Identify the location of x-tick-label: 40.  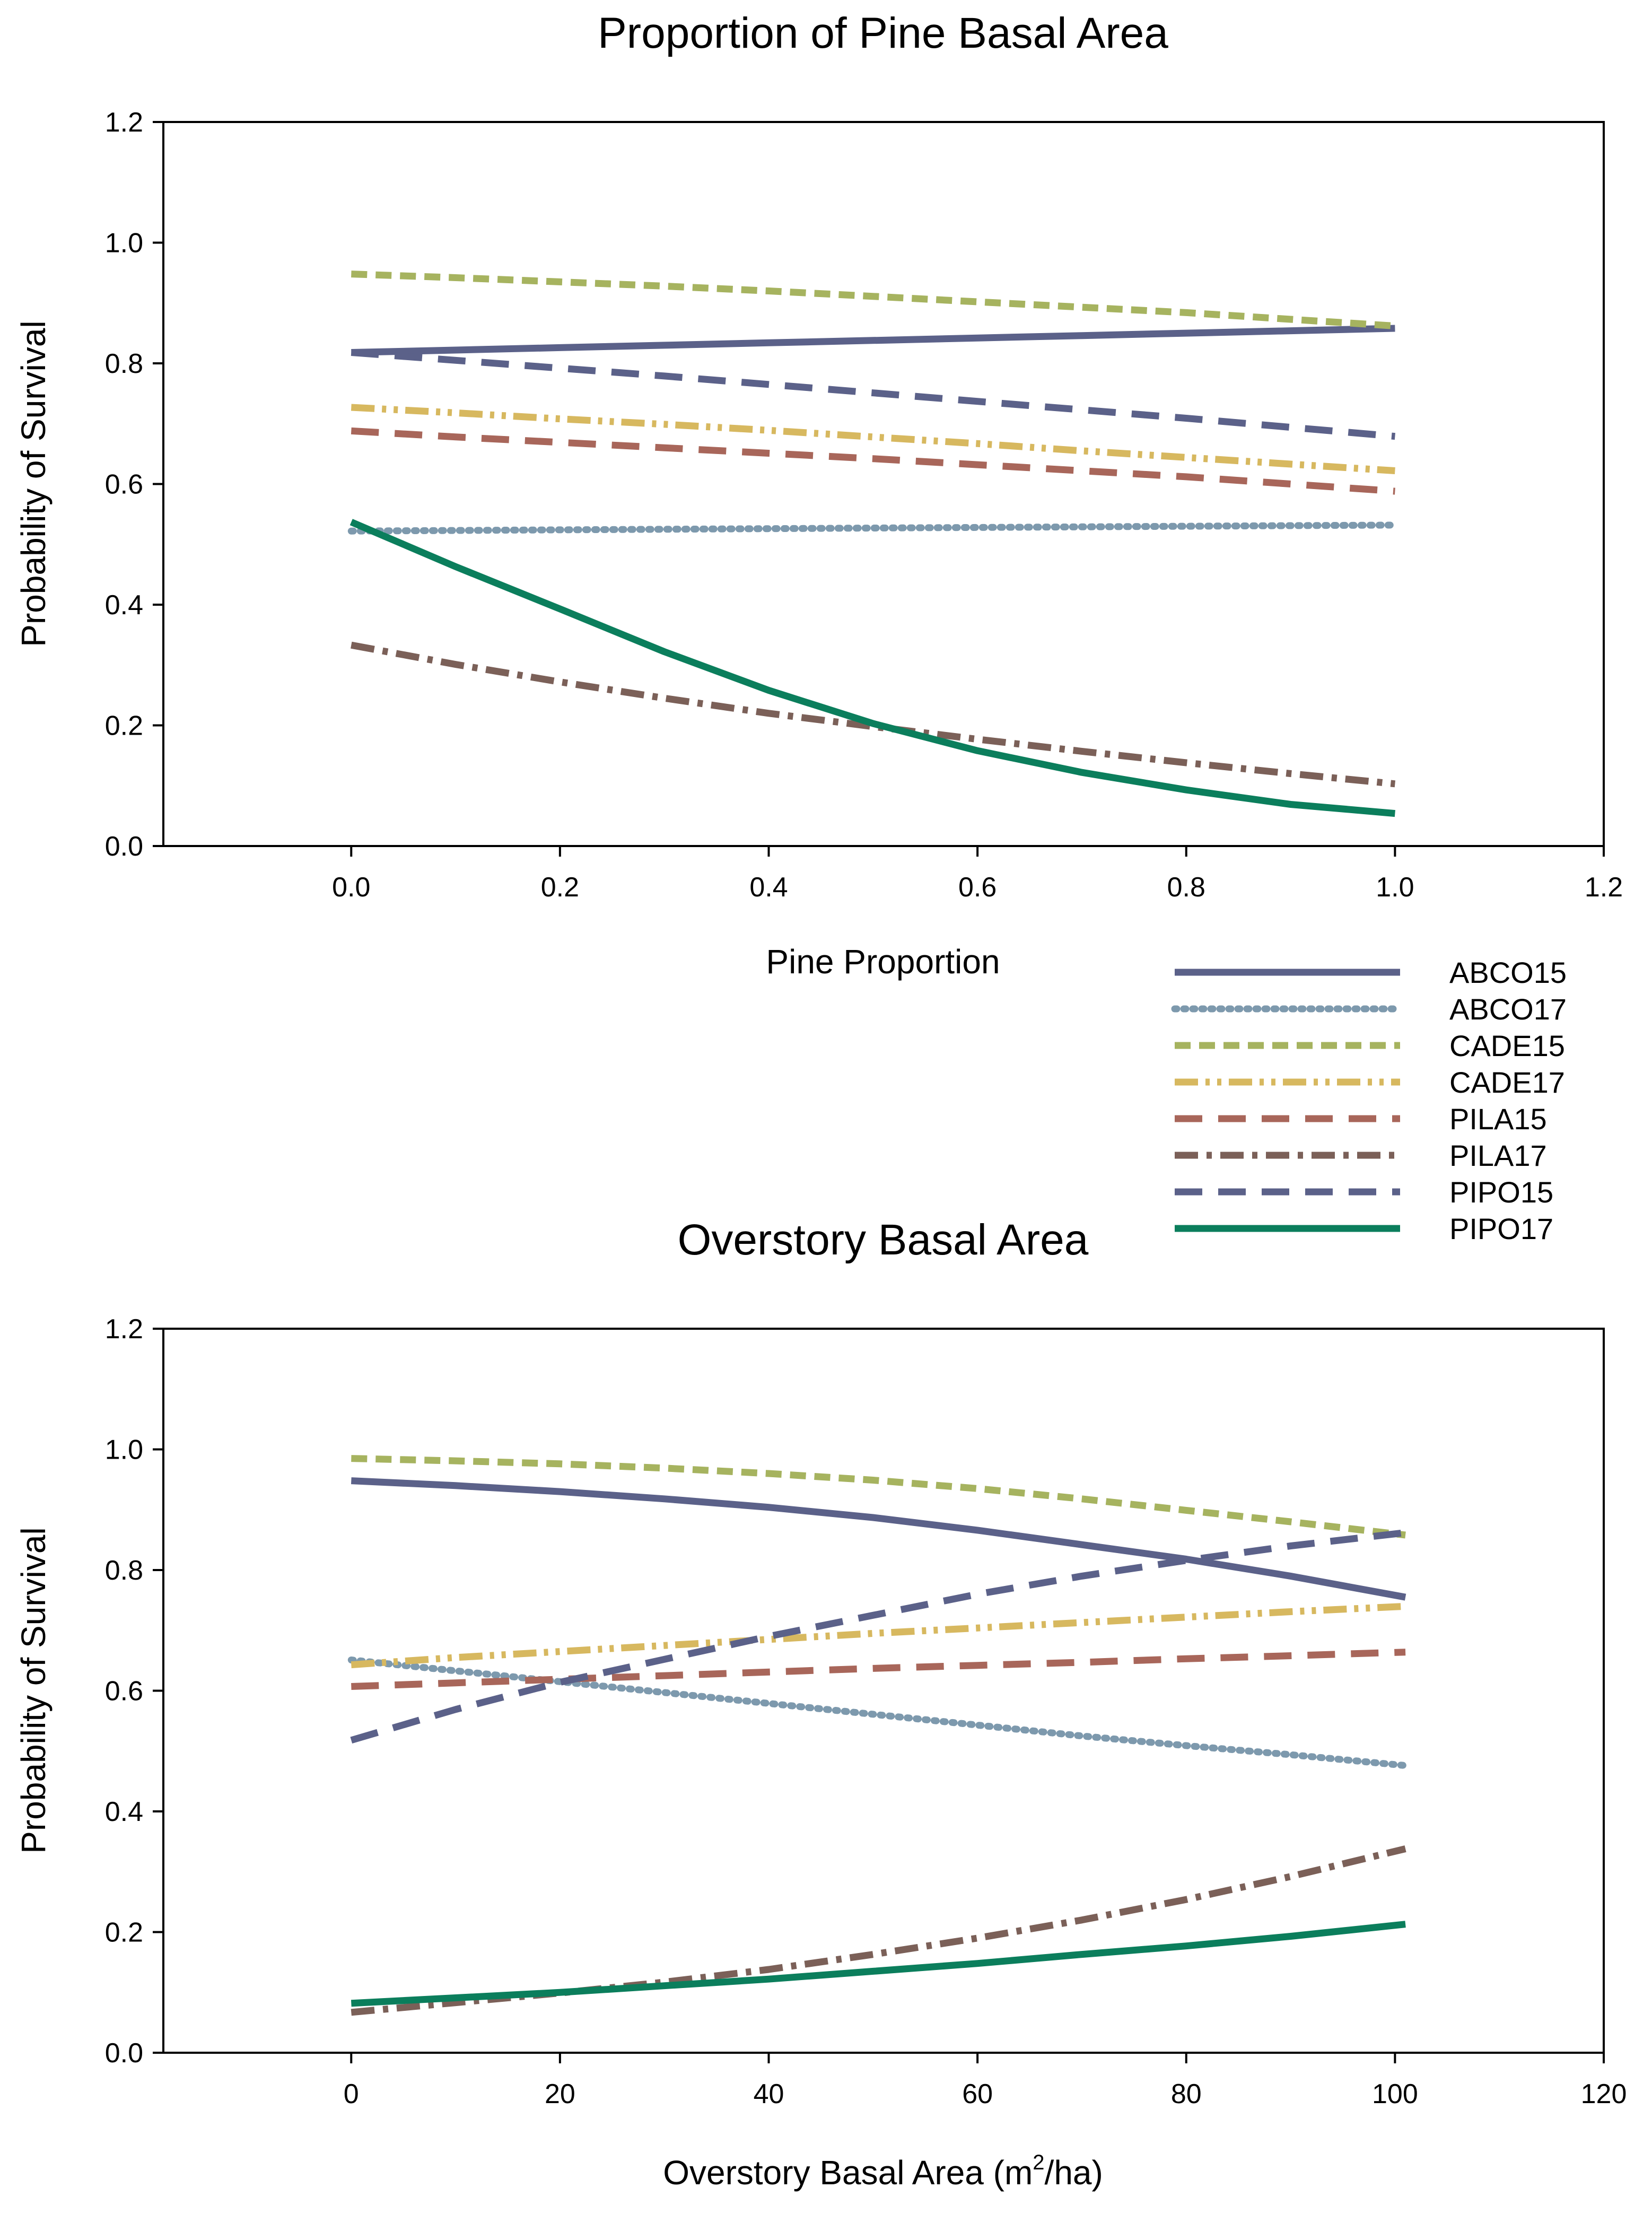
(769, 2094).